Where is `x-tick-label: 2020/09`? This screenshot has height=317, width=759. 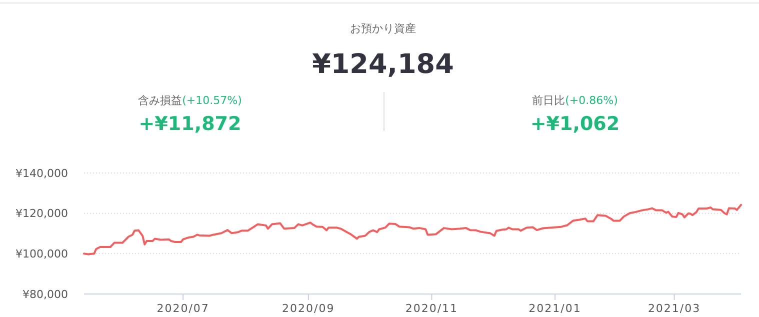 x-tick-label: 2020/09 is located at coordinates (308, 308).